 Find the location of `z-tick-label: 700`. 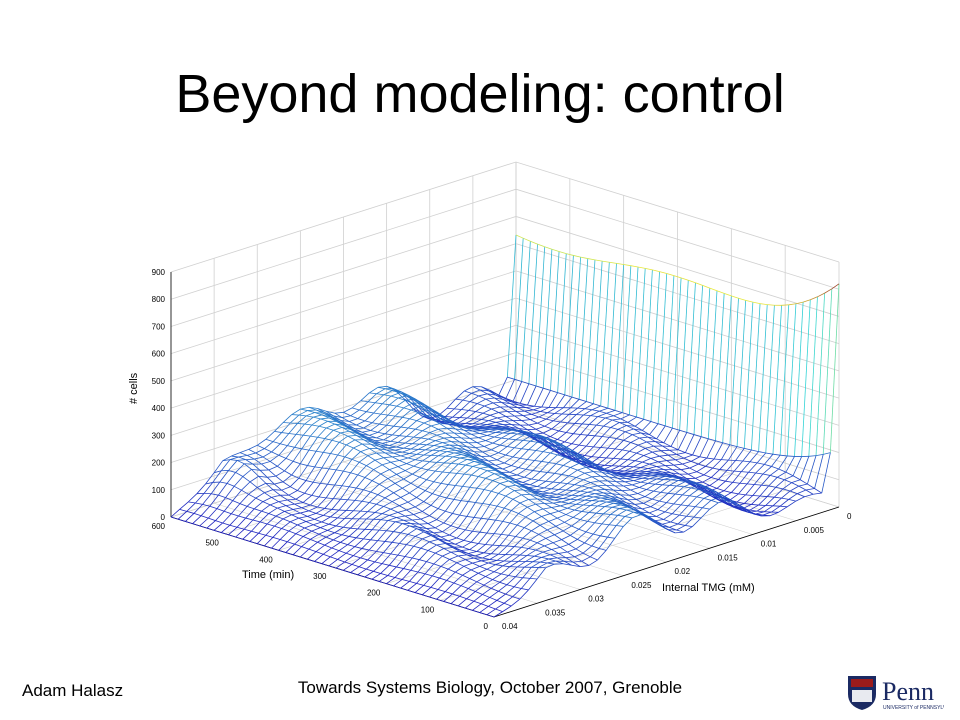

z-tick-label: 700 is located at coordinates (159, 326).